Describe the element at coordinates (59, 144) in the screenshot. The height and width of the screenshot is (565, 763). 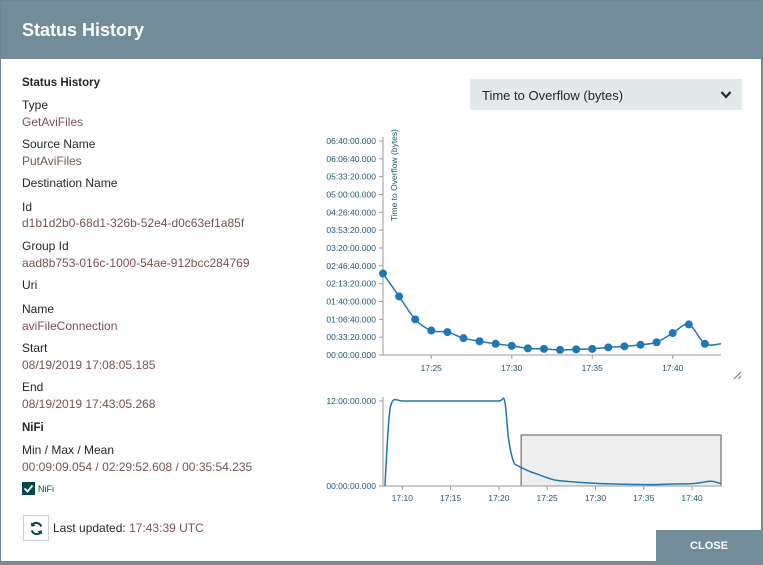
I see `source-name-label: Source Name` at that location.